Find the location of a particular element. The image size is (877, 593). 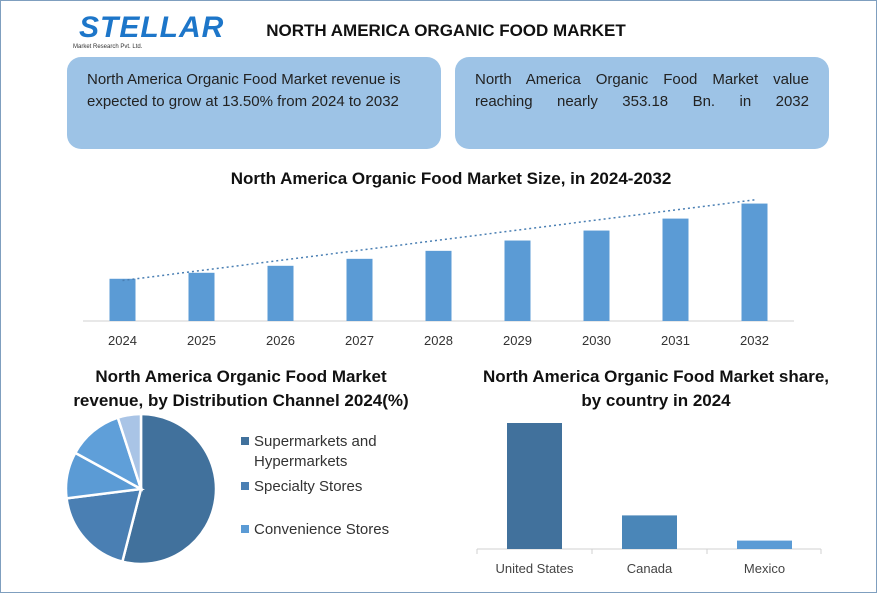

legend-label: Specialty Stores is located at coordinates (308, 486).